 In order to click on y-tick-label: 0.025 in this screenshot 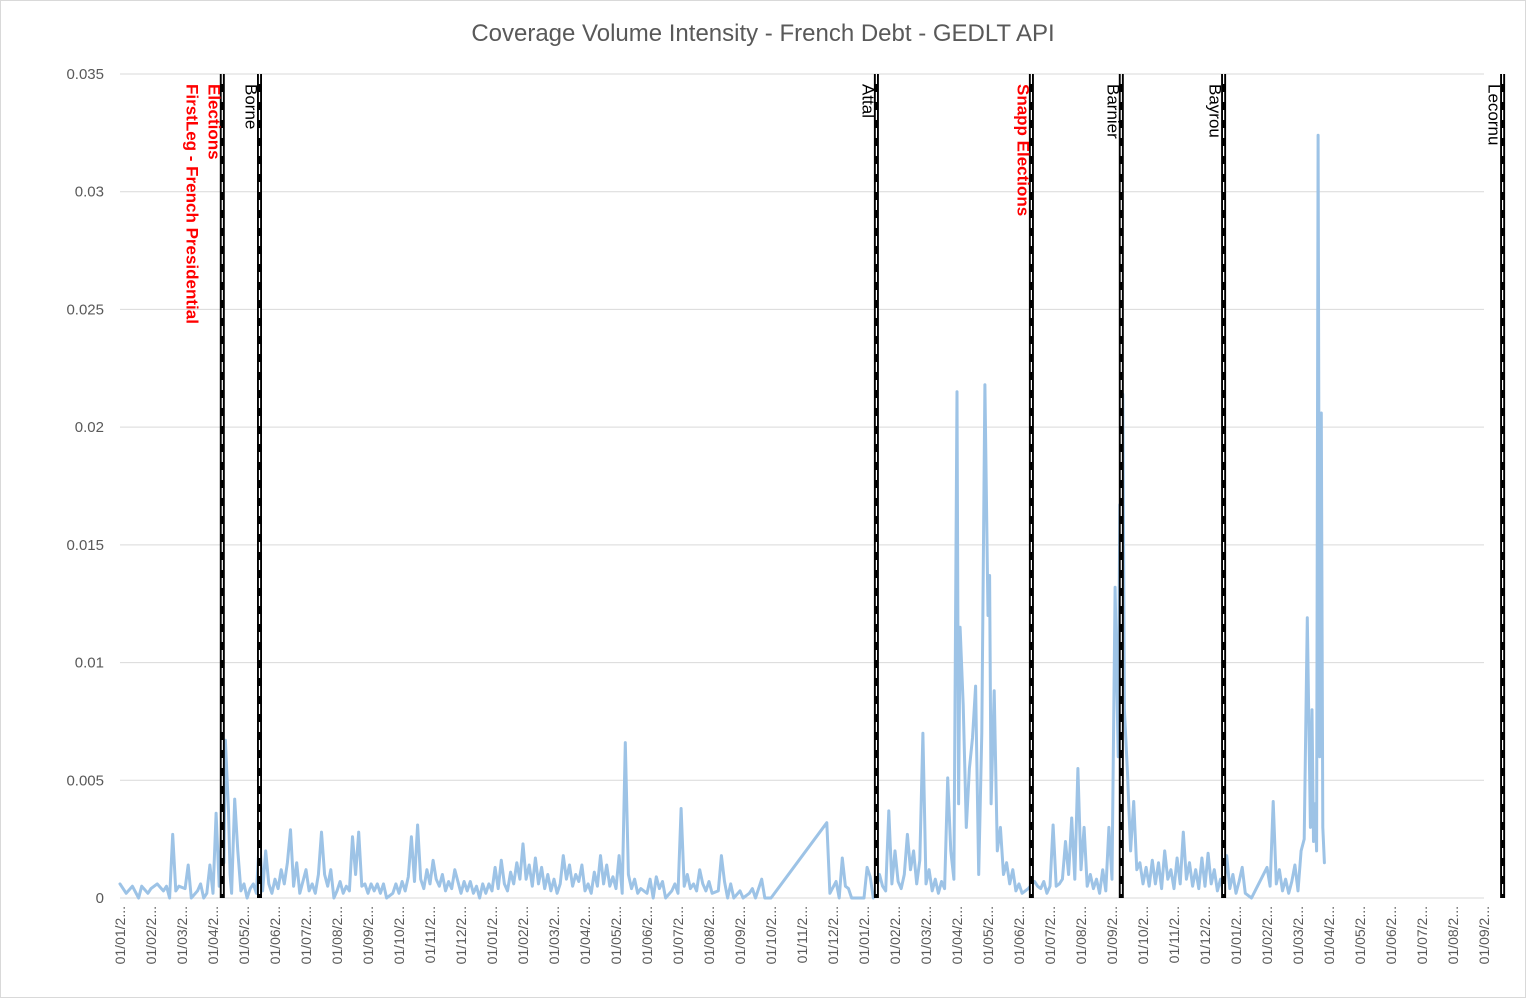, I will do `click(85, 309)`.